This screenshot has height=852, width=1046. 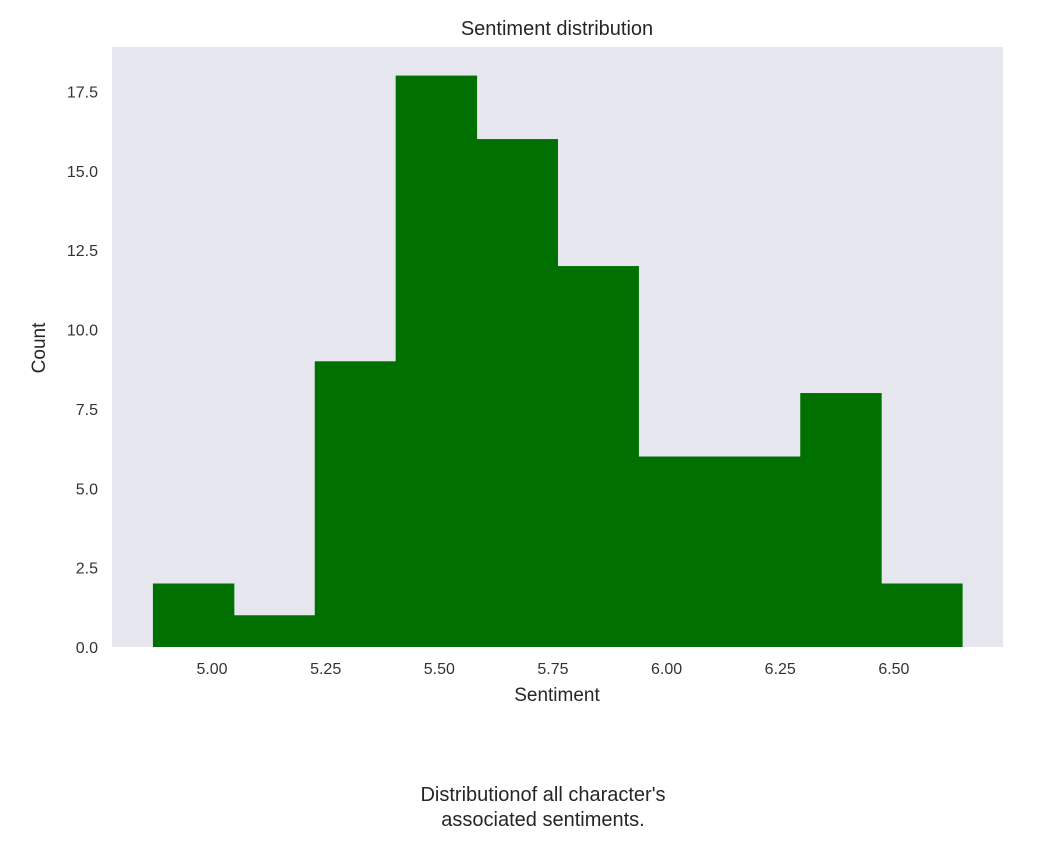 I want to click on y-axis-label: Count, so click(x=39, y=347).